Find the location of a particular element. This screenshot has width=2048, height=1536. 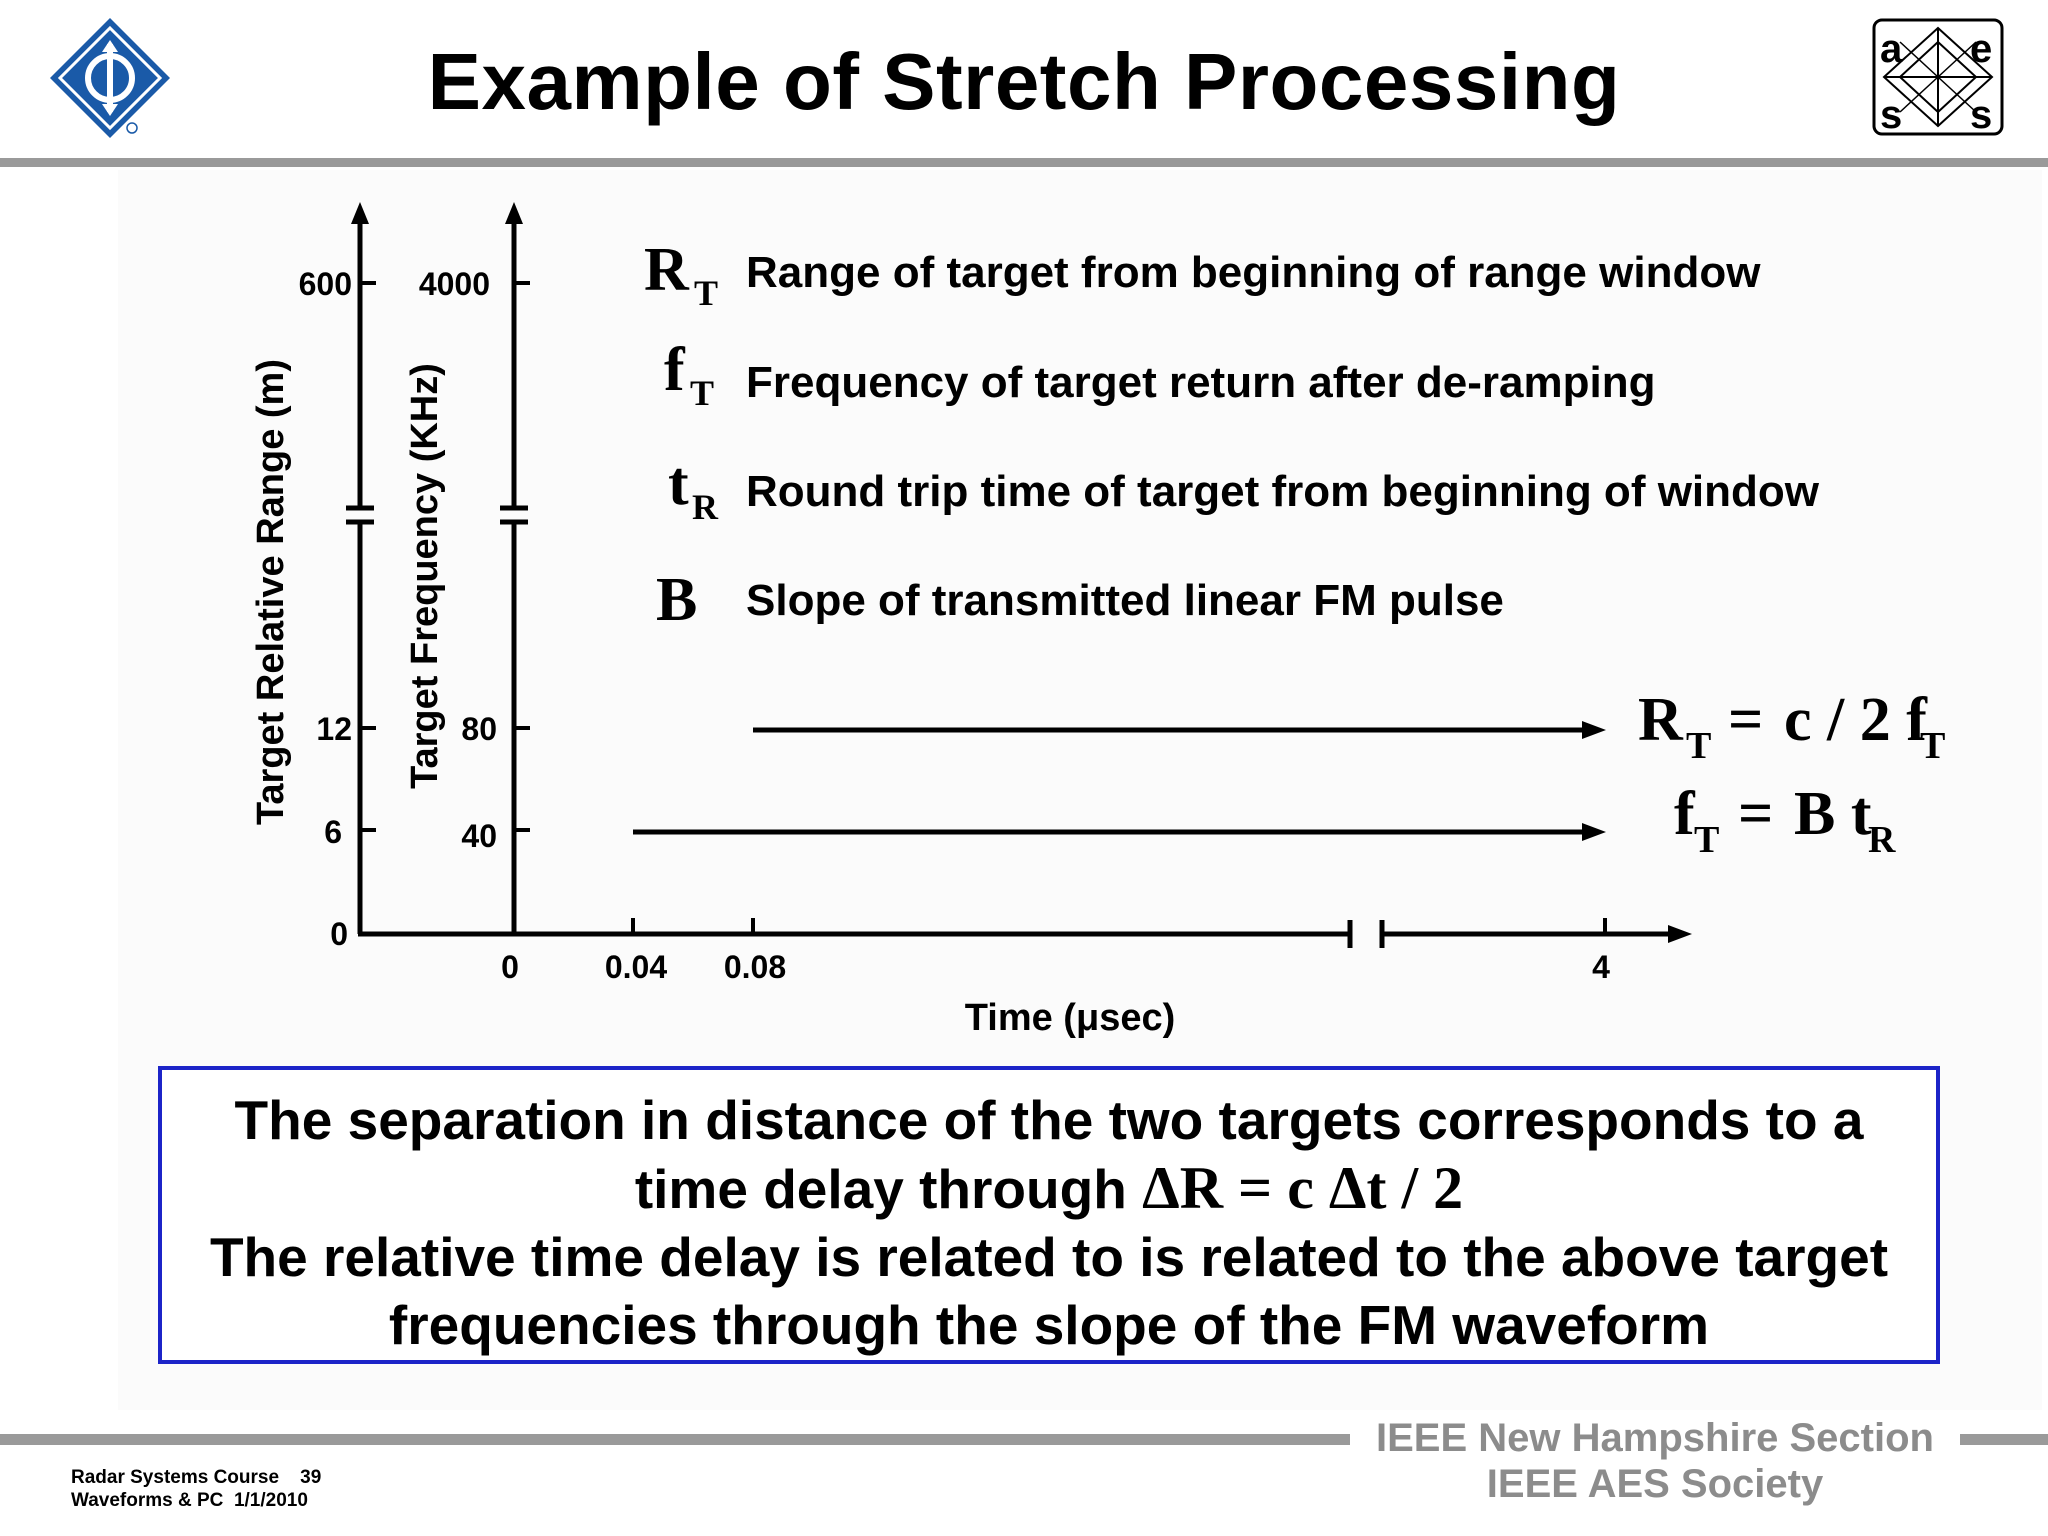

freq-tick-label-4000: 4000 is located at coordinates (454, 284).